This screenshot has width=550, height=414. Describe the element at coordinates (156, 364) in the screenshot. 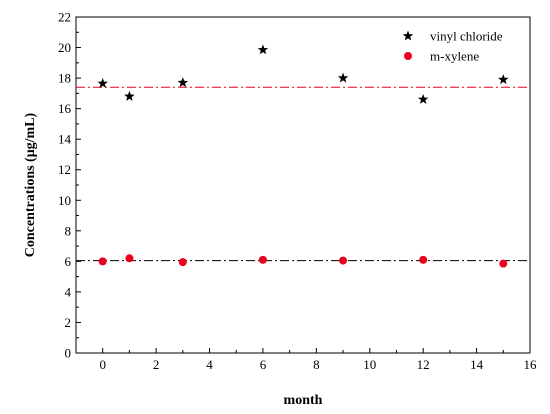

I see `x-tick-label: 2` at that location.